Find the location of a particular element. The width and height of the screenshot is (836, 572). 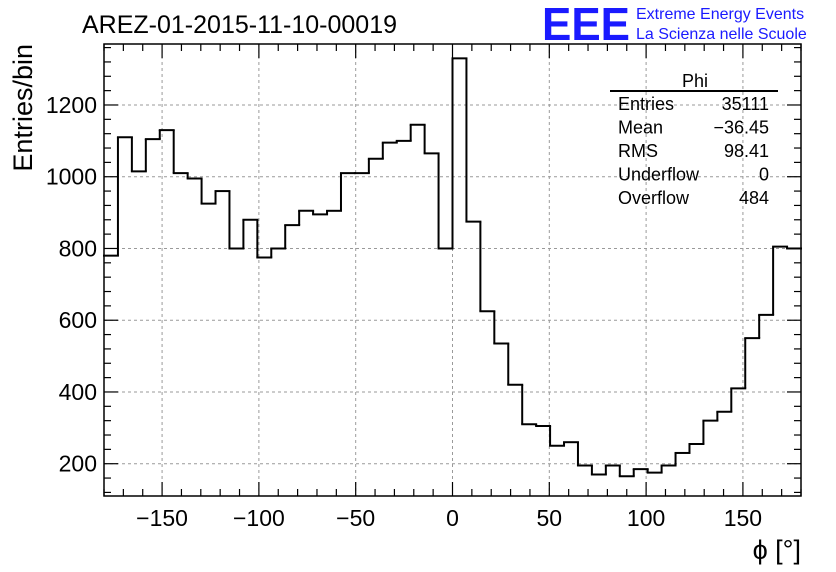

stats-row-label: Entries is located at coordinates (646, 104).